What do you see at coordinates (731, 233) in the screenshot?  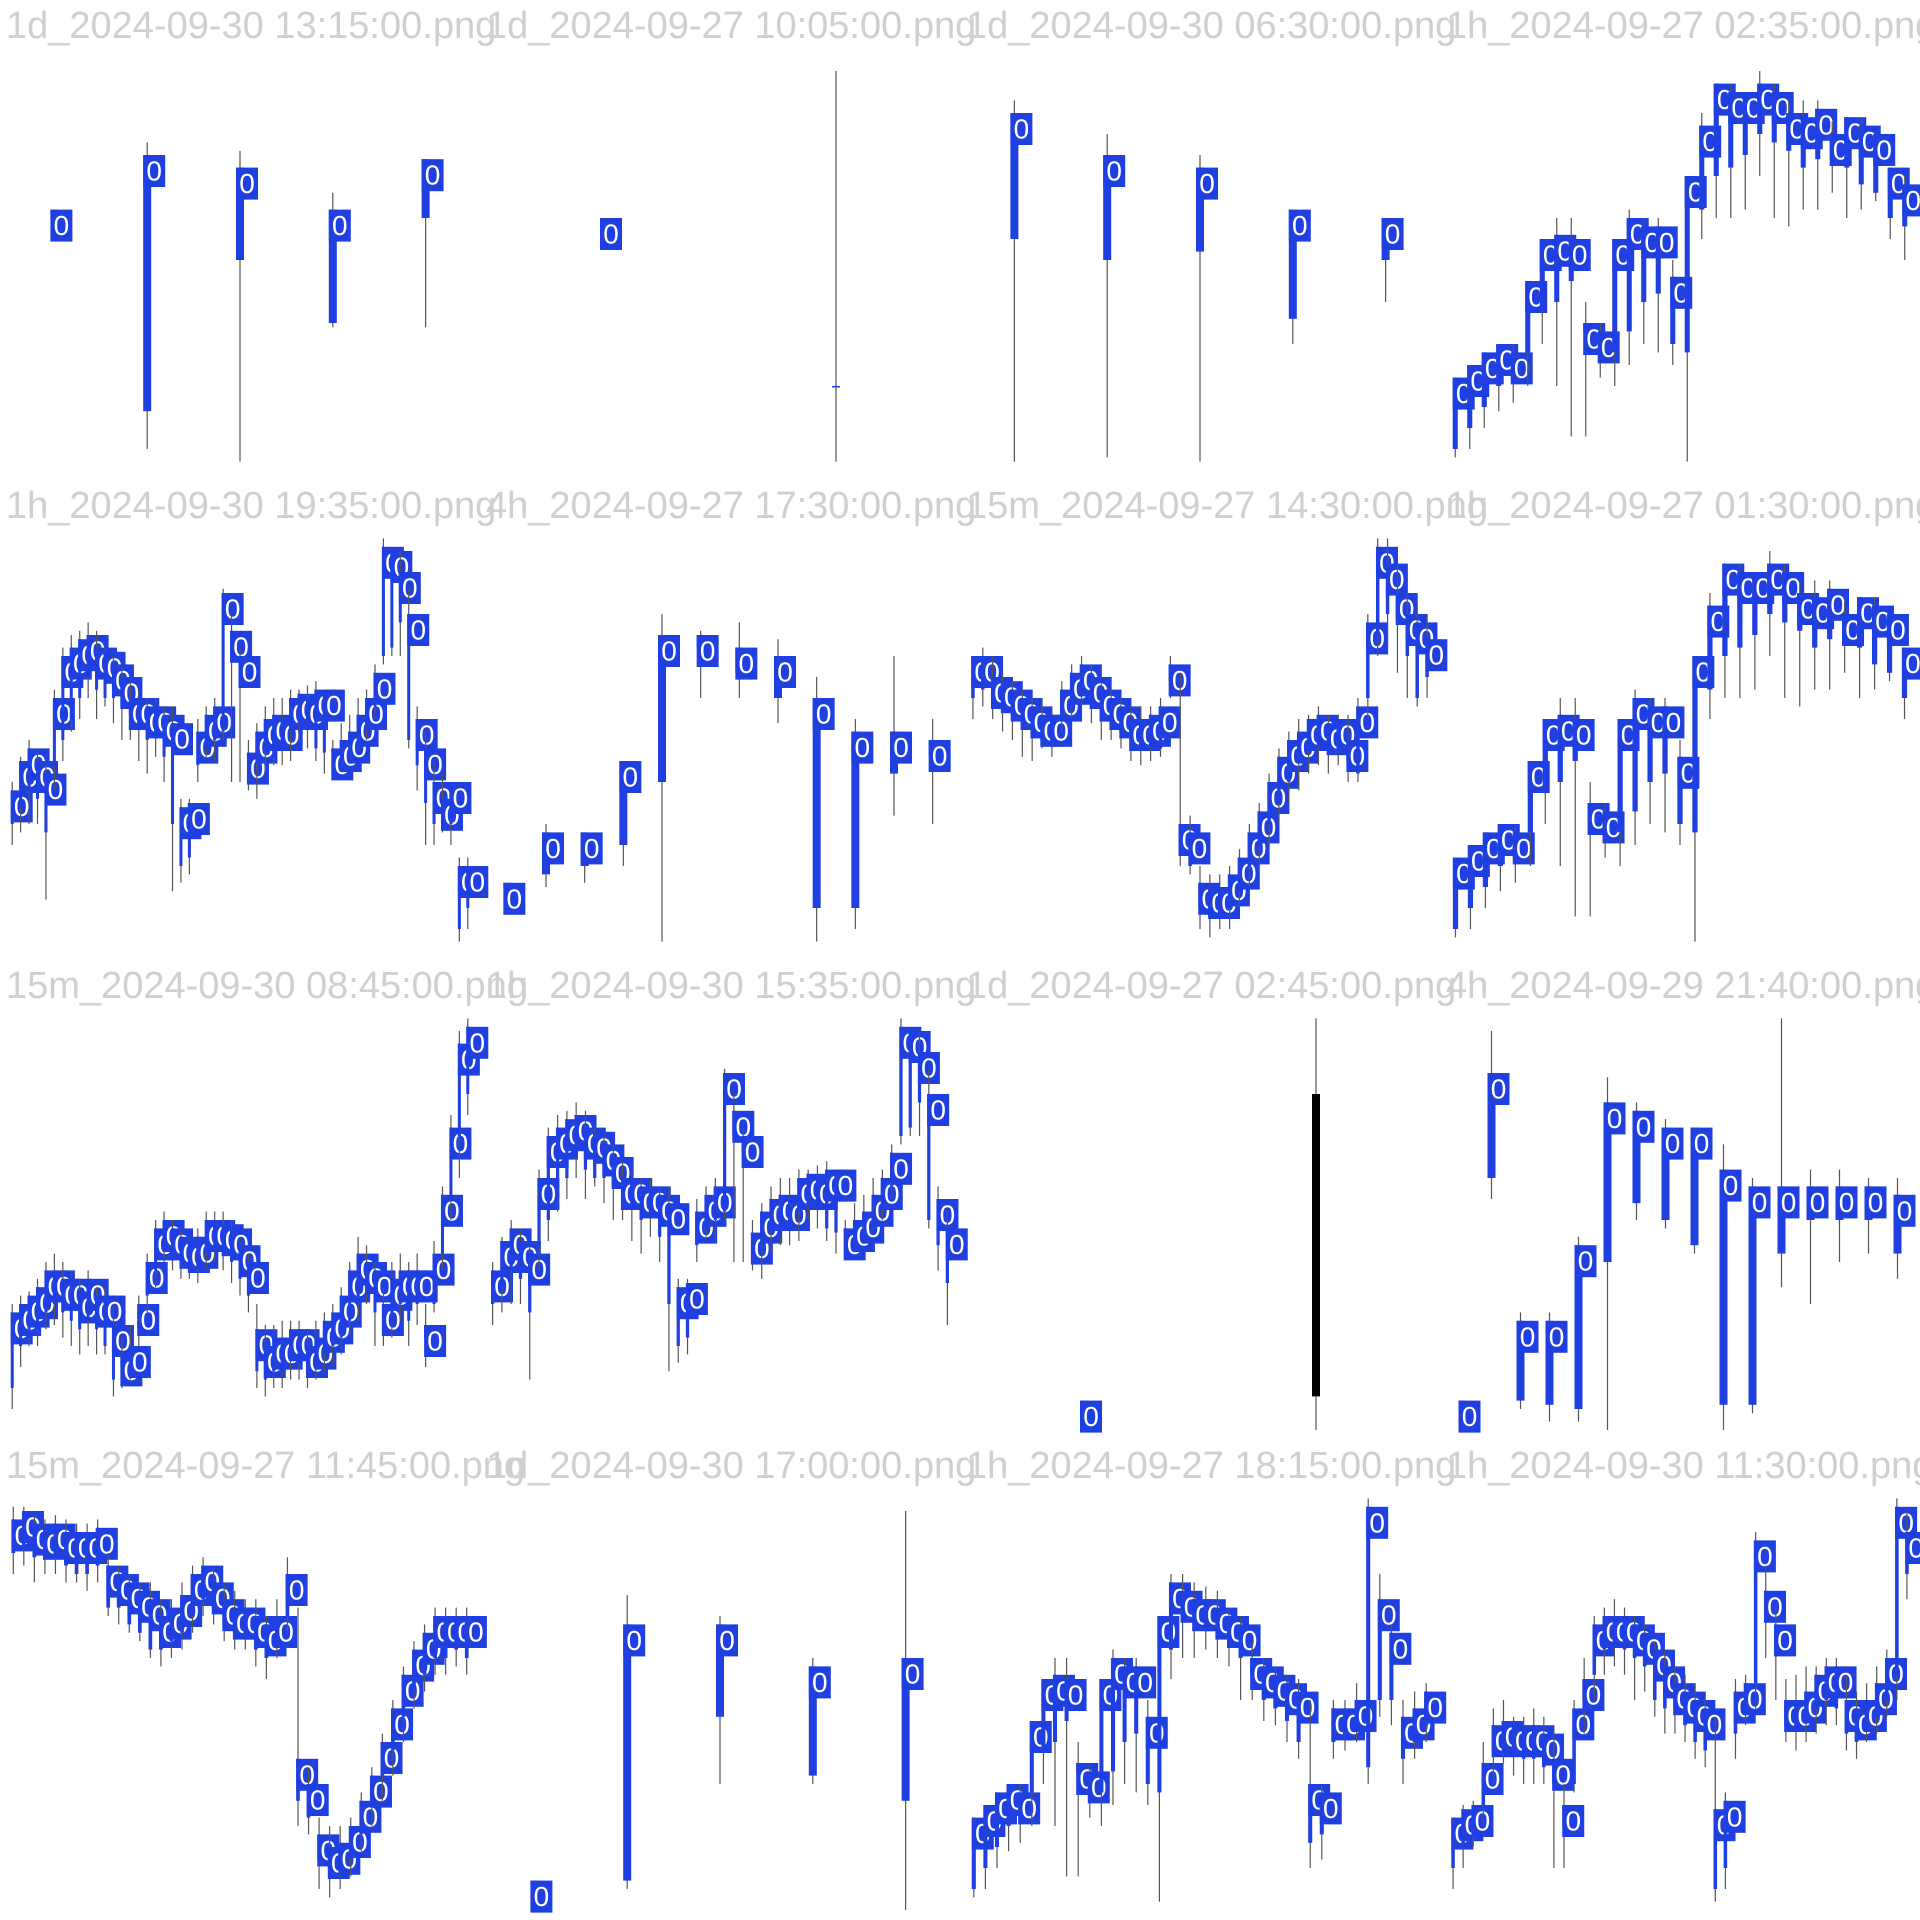 I see `panel-2: 0 1d_2024-09-27 10:05:00.png` at bounding box center [731, 233].